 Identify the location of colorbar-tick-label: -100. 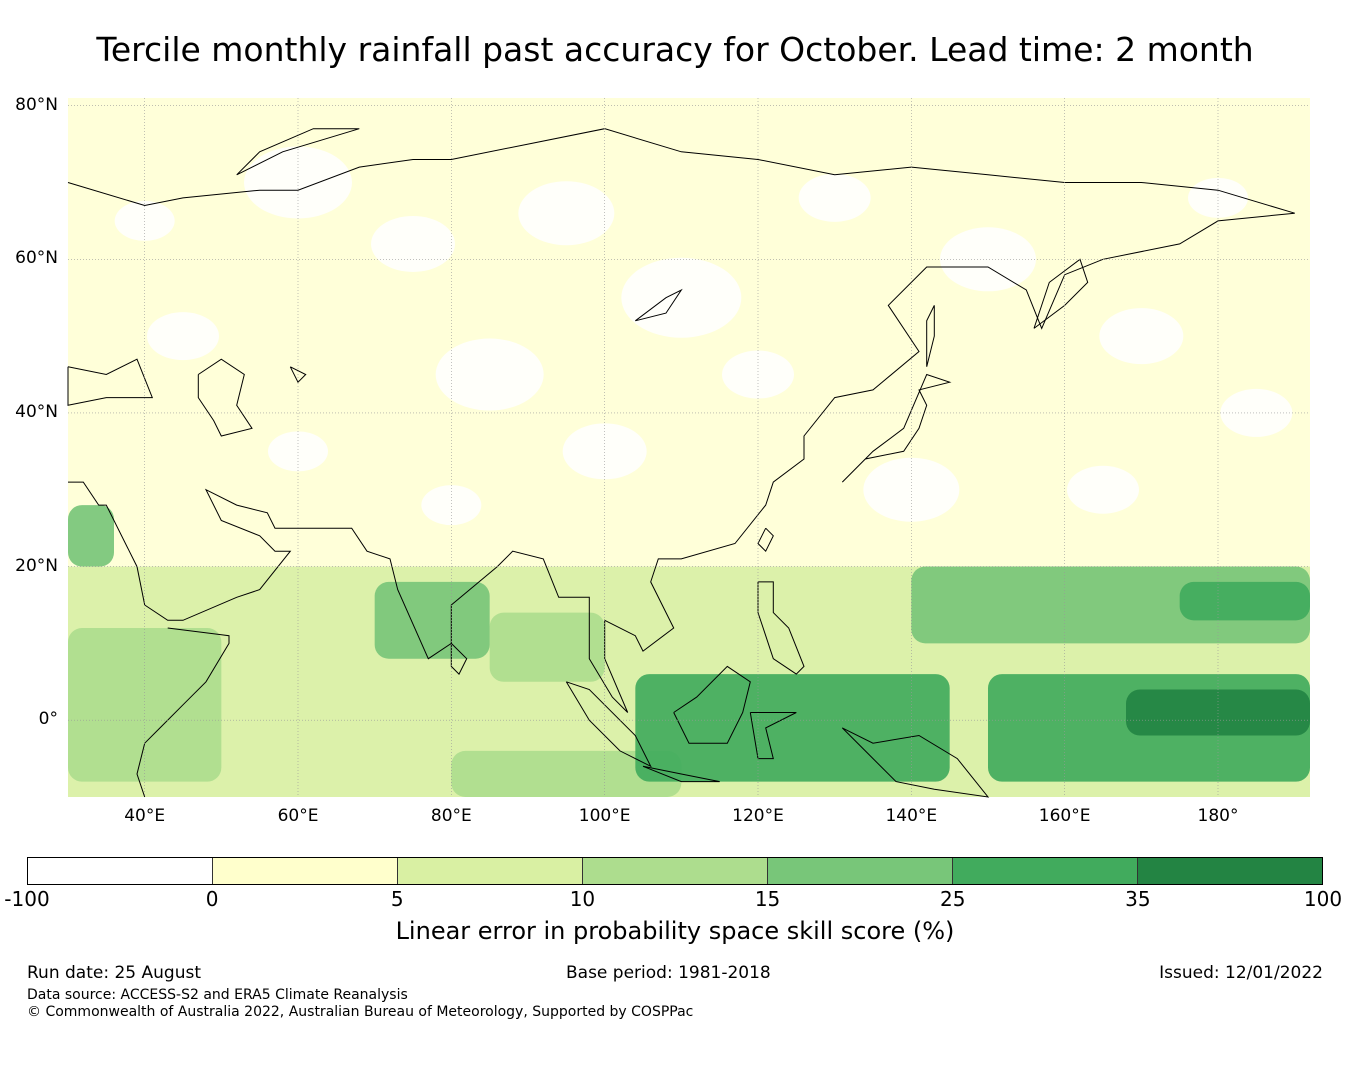
(27, 899).